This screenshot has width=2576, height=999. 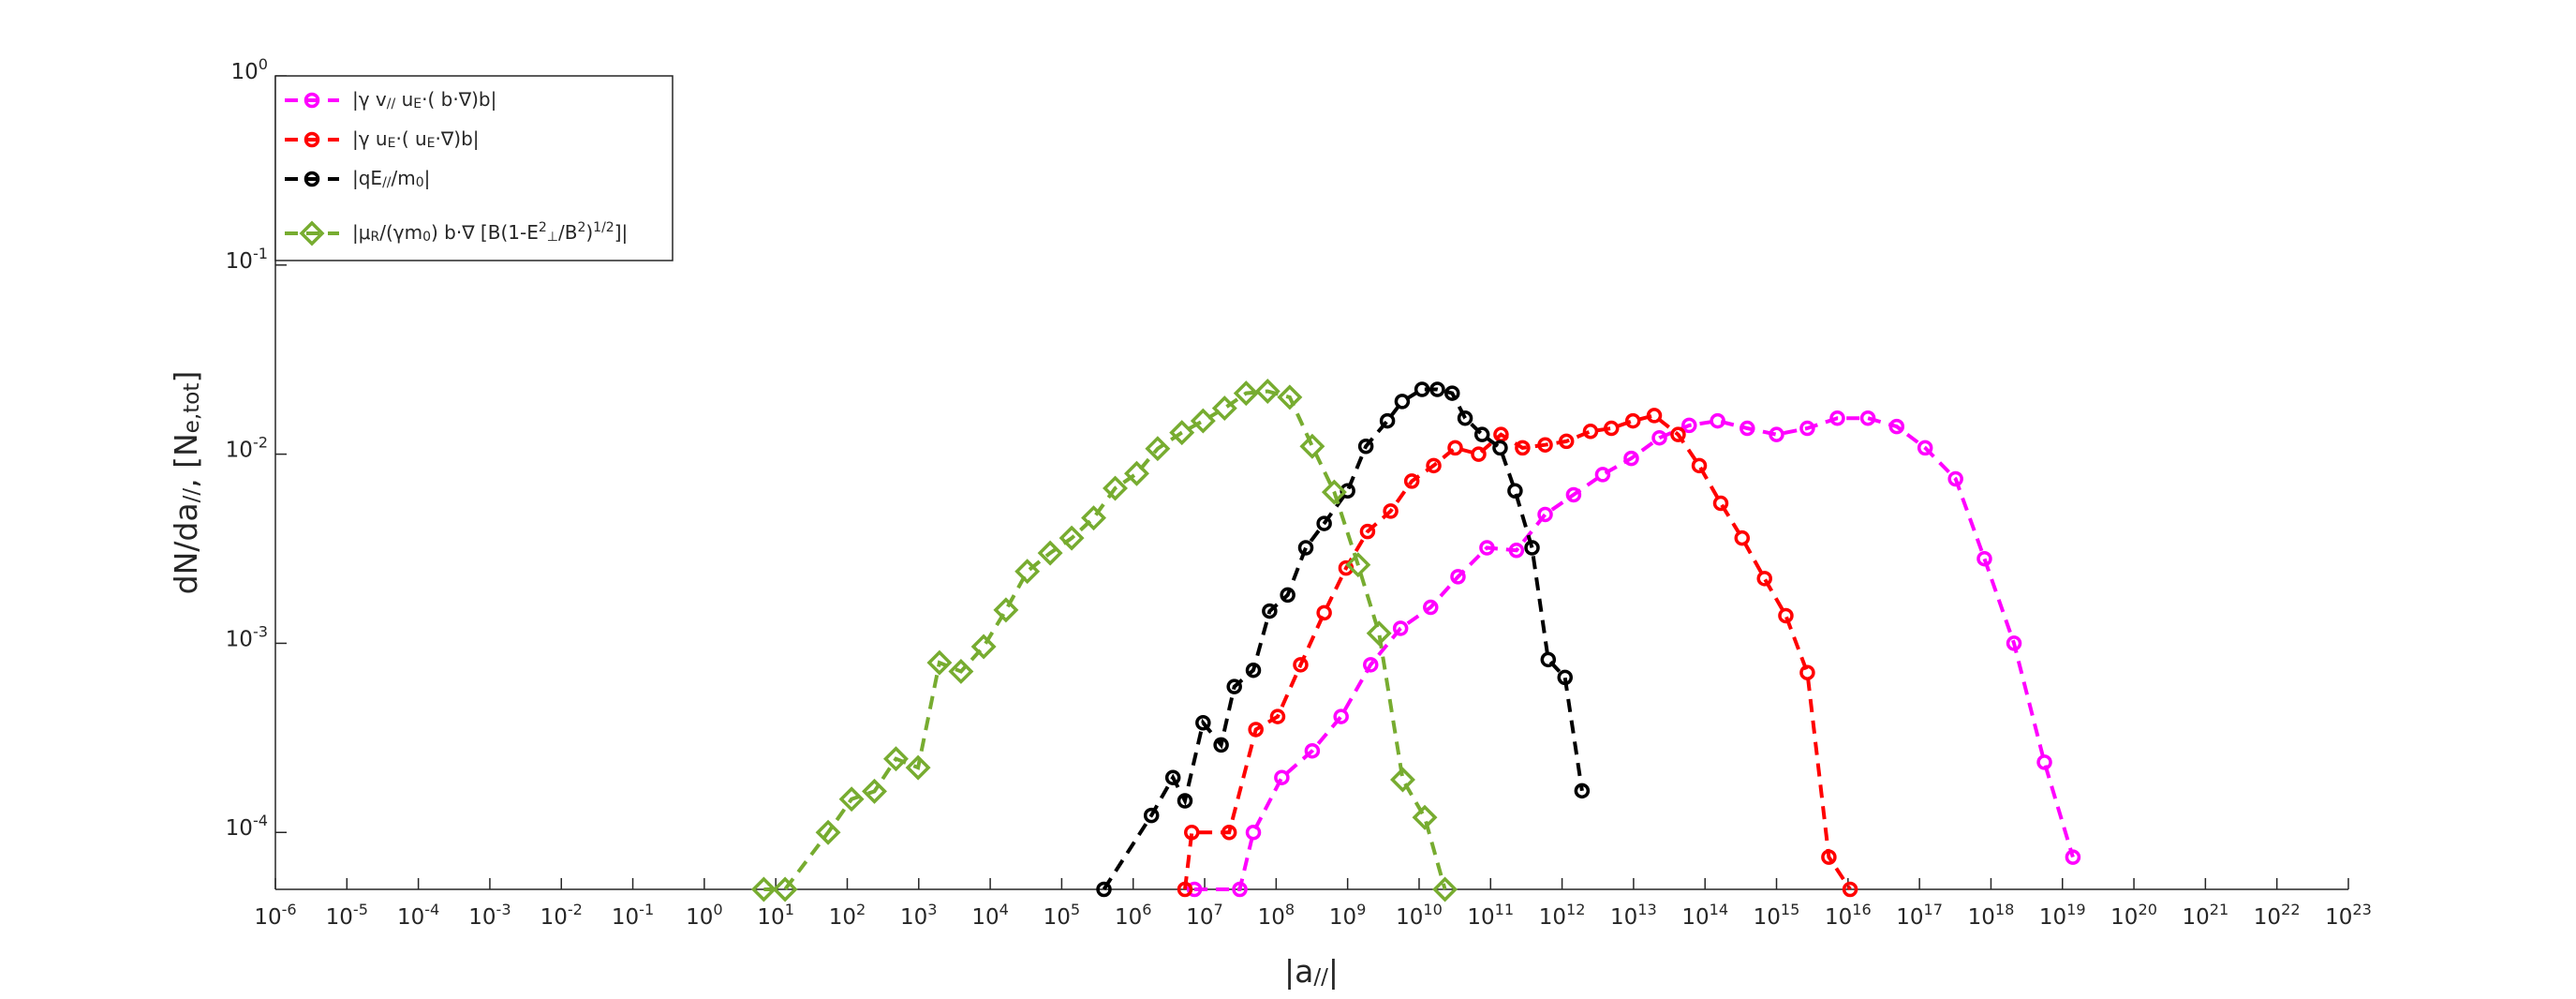 I want to click on x-tick-label: 10⁰, so click(x=704, y=915).